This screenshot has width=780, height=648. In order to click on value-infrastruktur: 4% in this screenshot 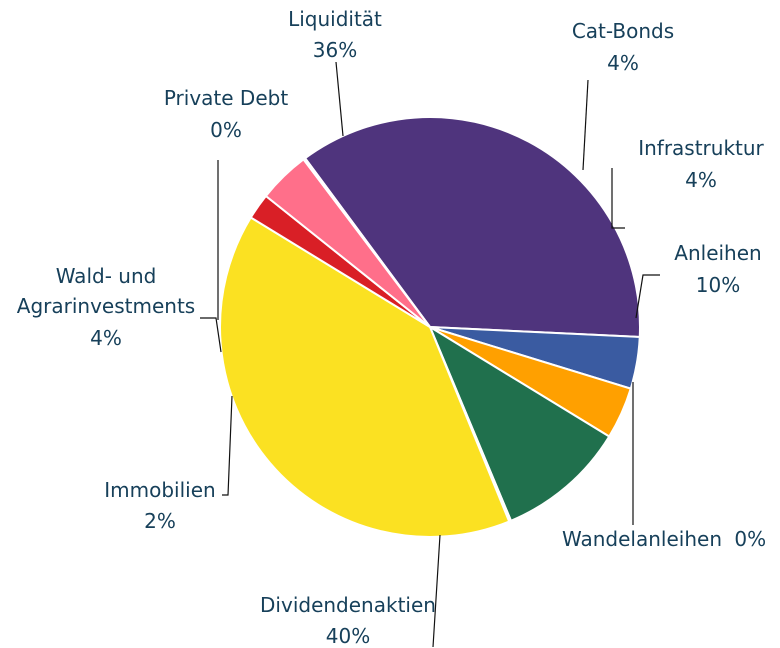, I will do `click(701, 180)`.